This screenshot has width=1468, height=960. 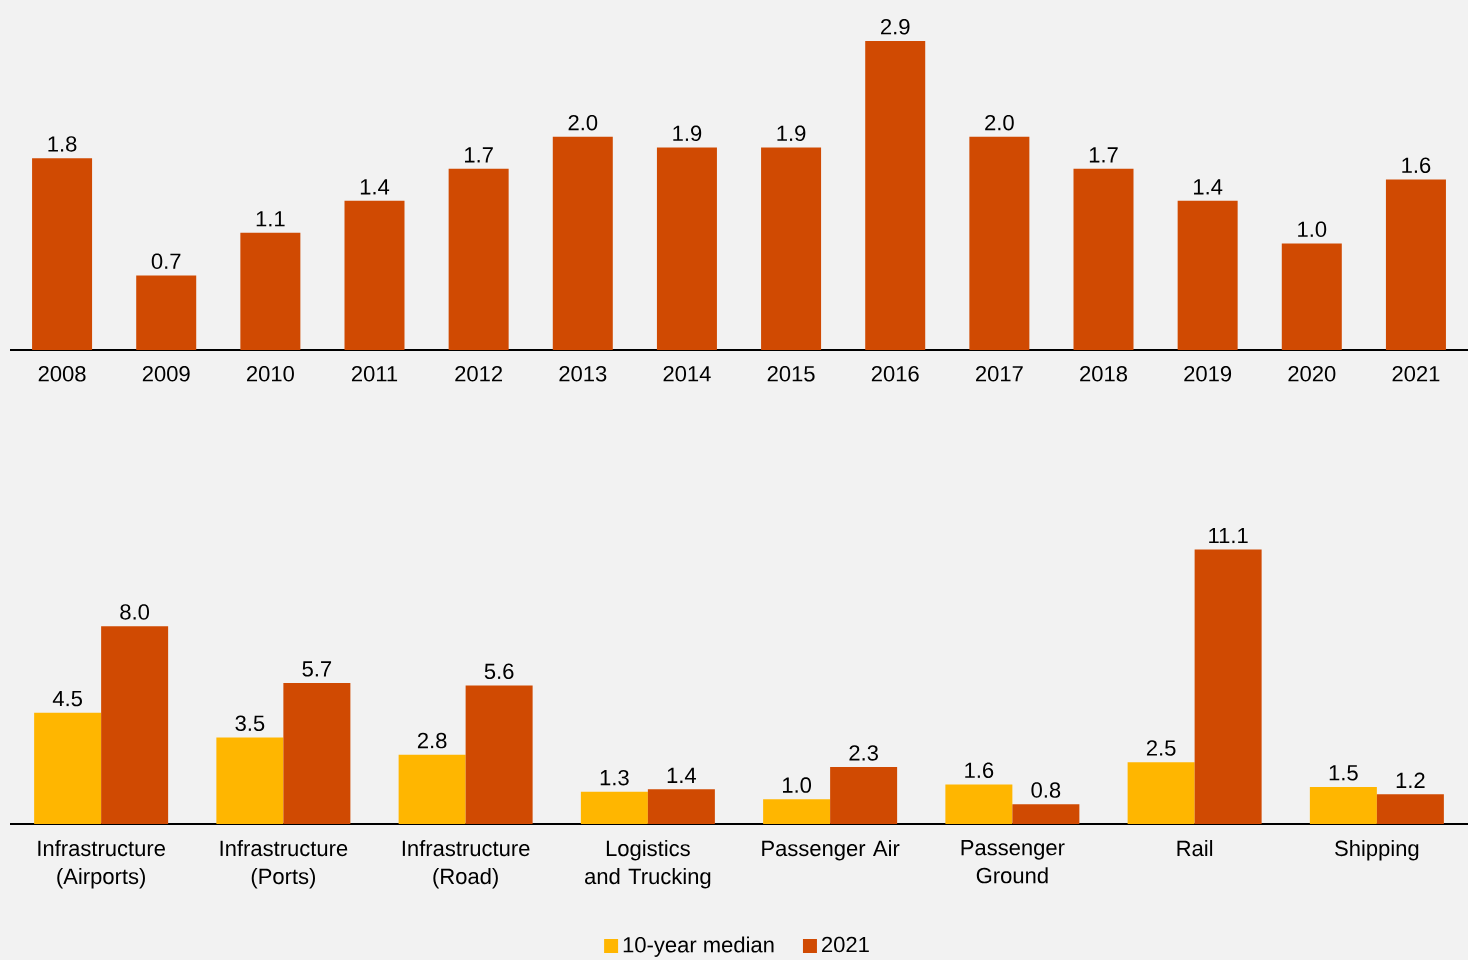 I want to click on x-tick-label: Infrastructure (Road), so click(x=466, y=864).